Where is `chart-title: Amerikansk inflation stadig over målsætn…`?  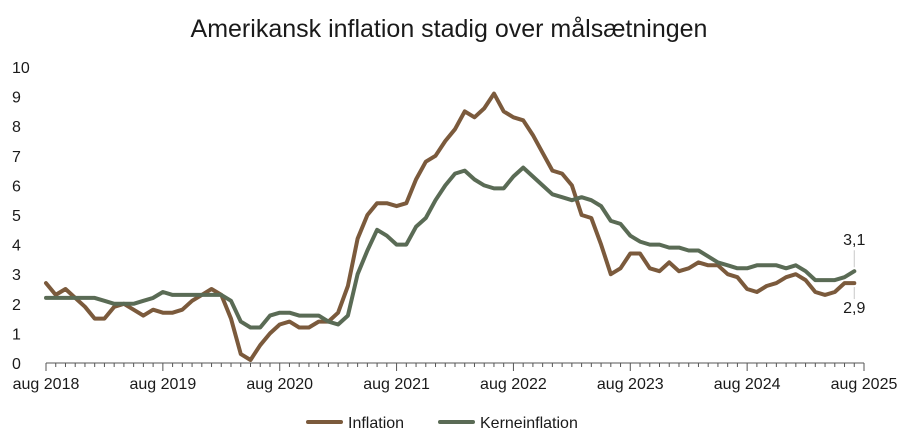 chart-title: Amerikansk inflation stadig over målsætn… is located at coordinates (449, 29).